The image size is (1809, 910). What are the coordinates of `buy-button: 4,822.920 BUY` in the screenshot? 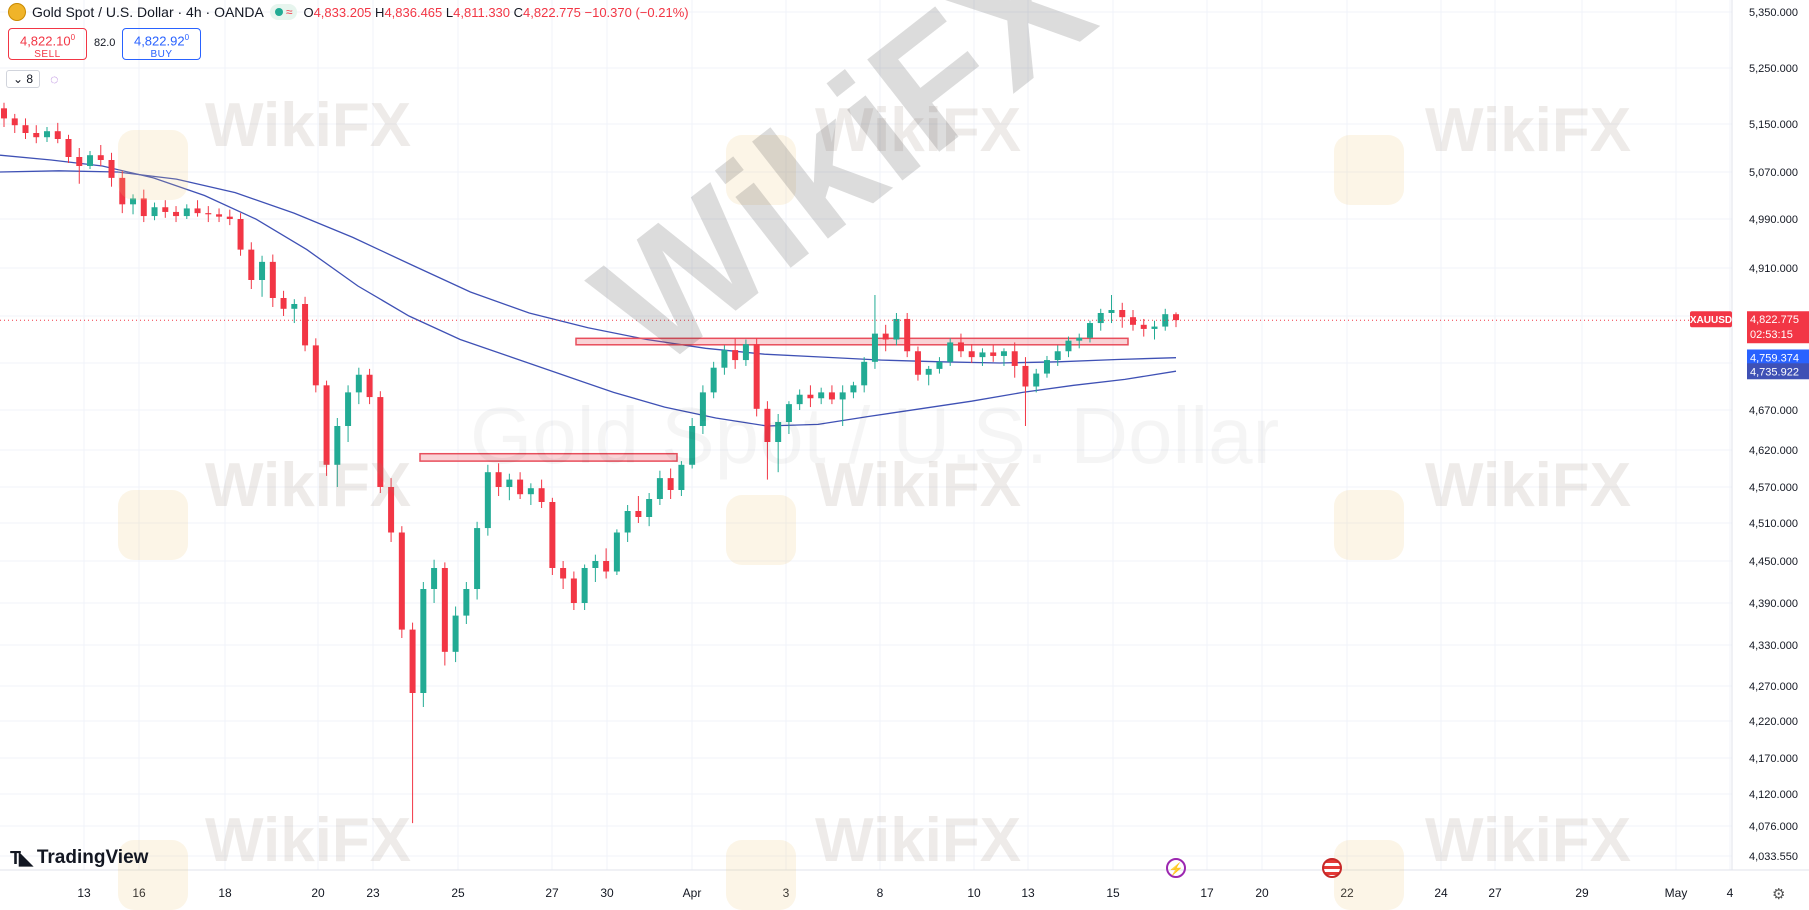 It's located at (161, 44).